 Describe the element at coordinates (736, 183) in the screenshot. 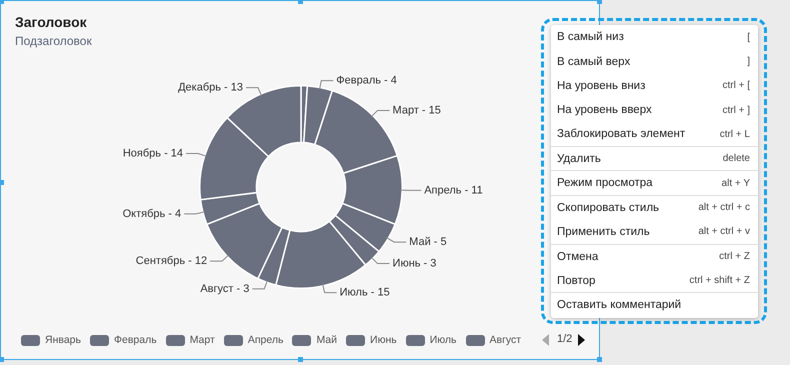

I see `text: alt + Y` at that location.